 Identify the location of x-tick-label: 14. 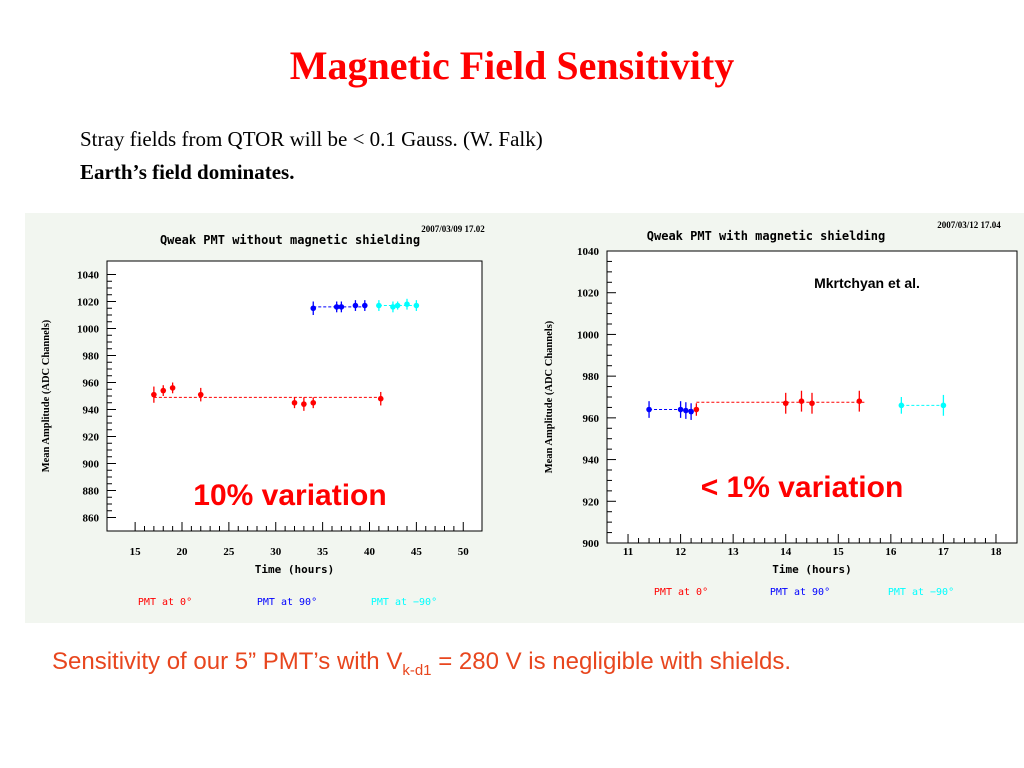
(786, 552).